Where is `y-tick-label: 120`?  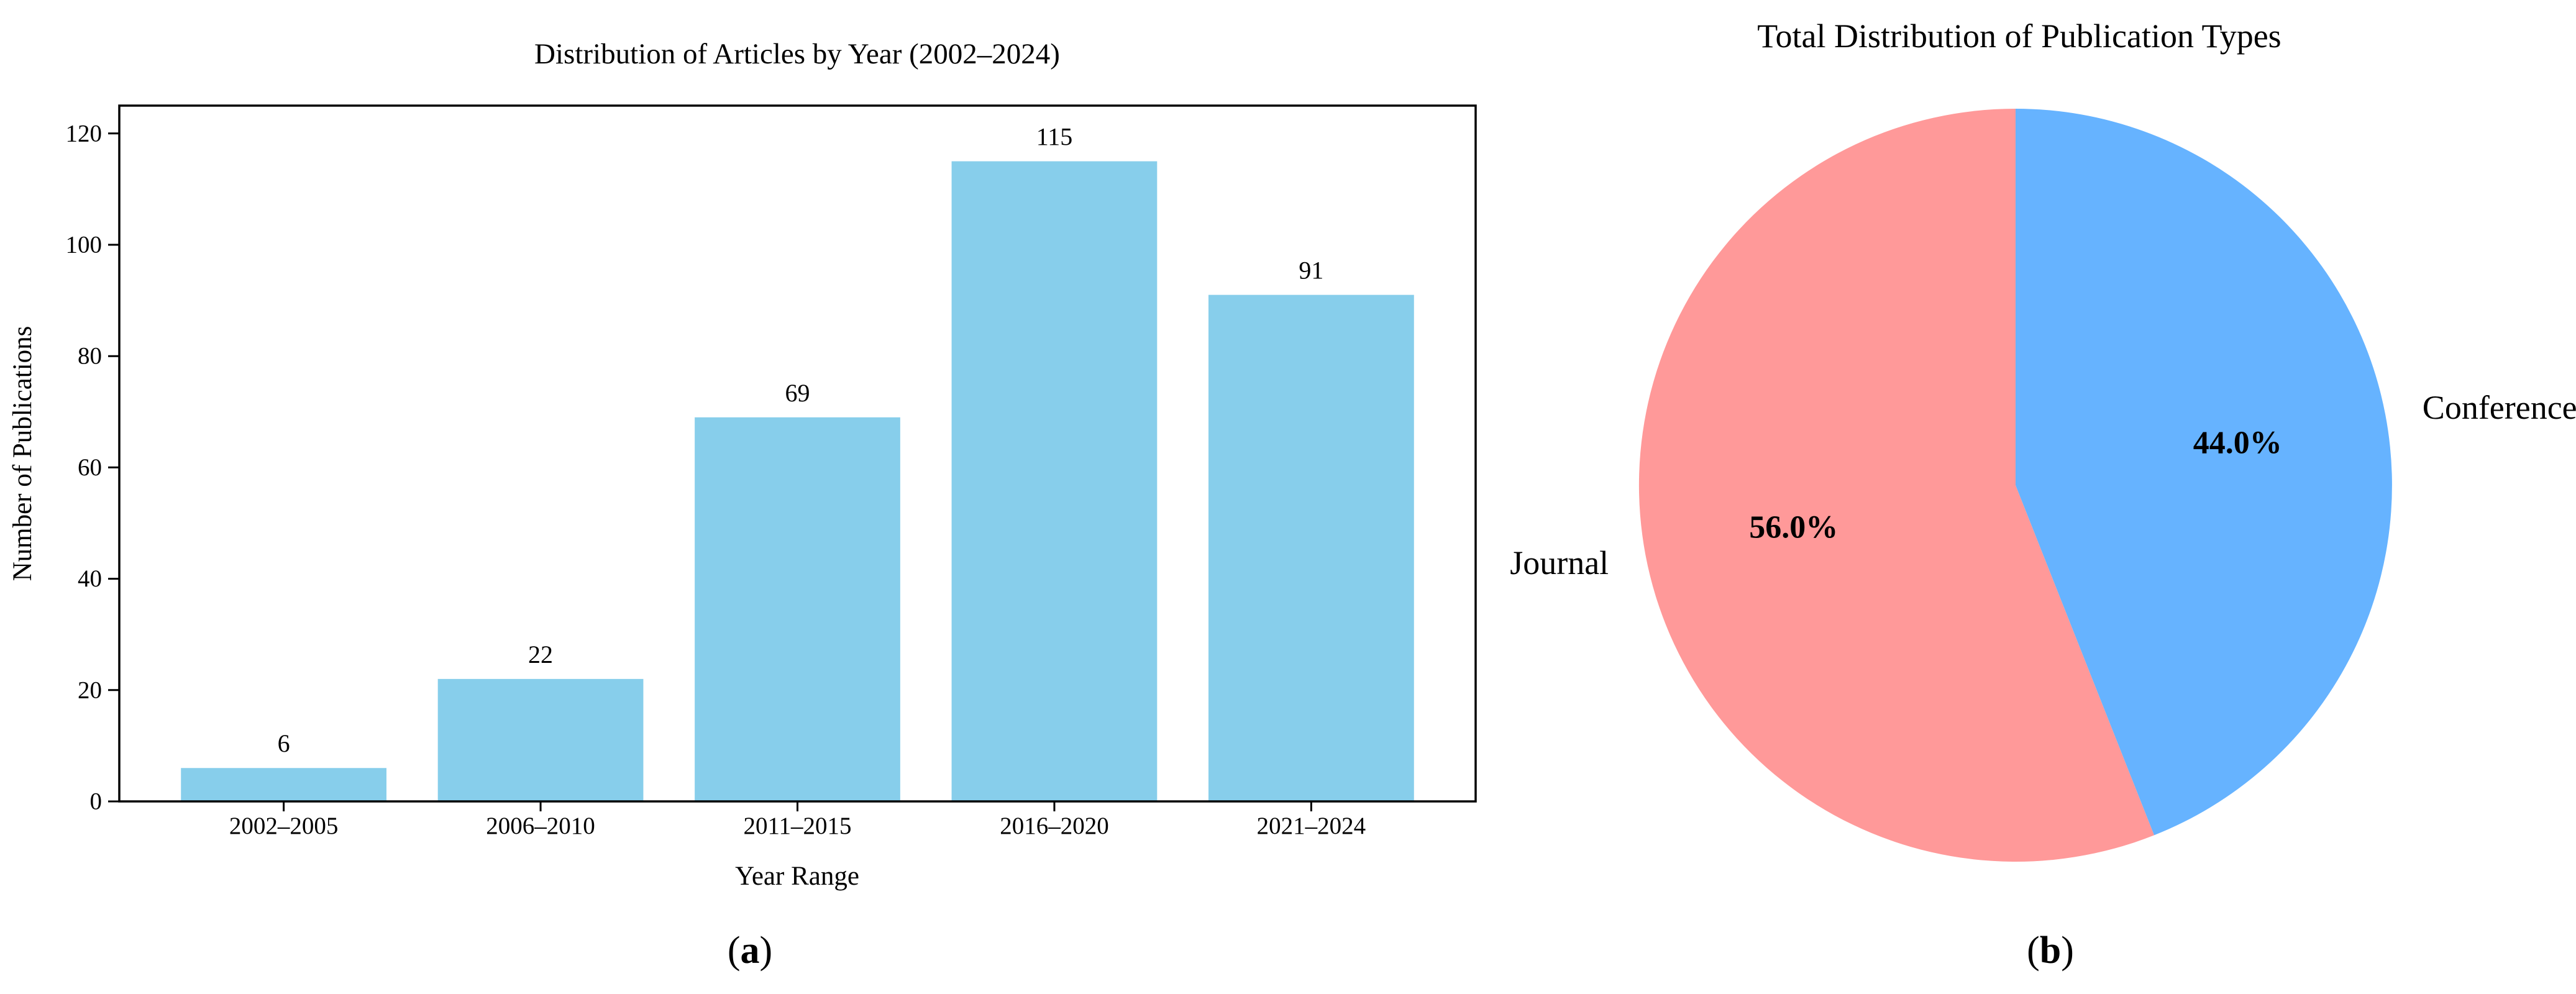
y-tick-label: 120 is located at coordinates (84, 133).